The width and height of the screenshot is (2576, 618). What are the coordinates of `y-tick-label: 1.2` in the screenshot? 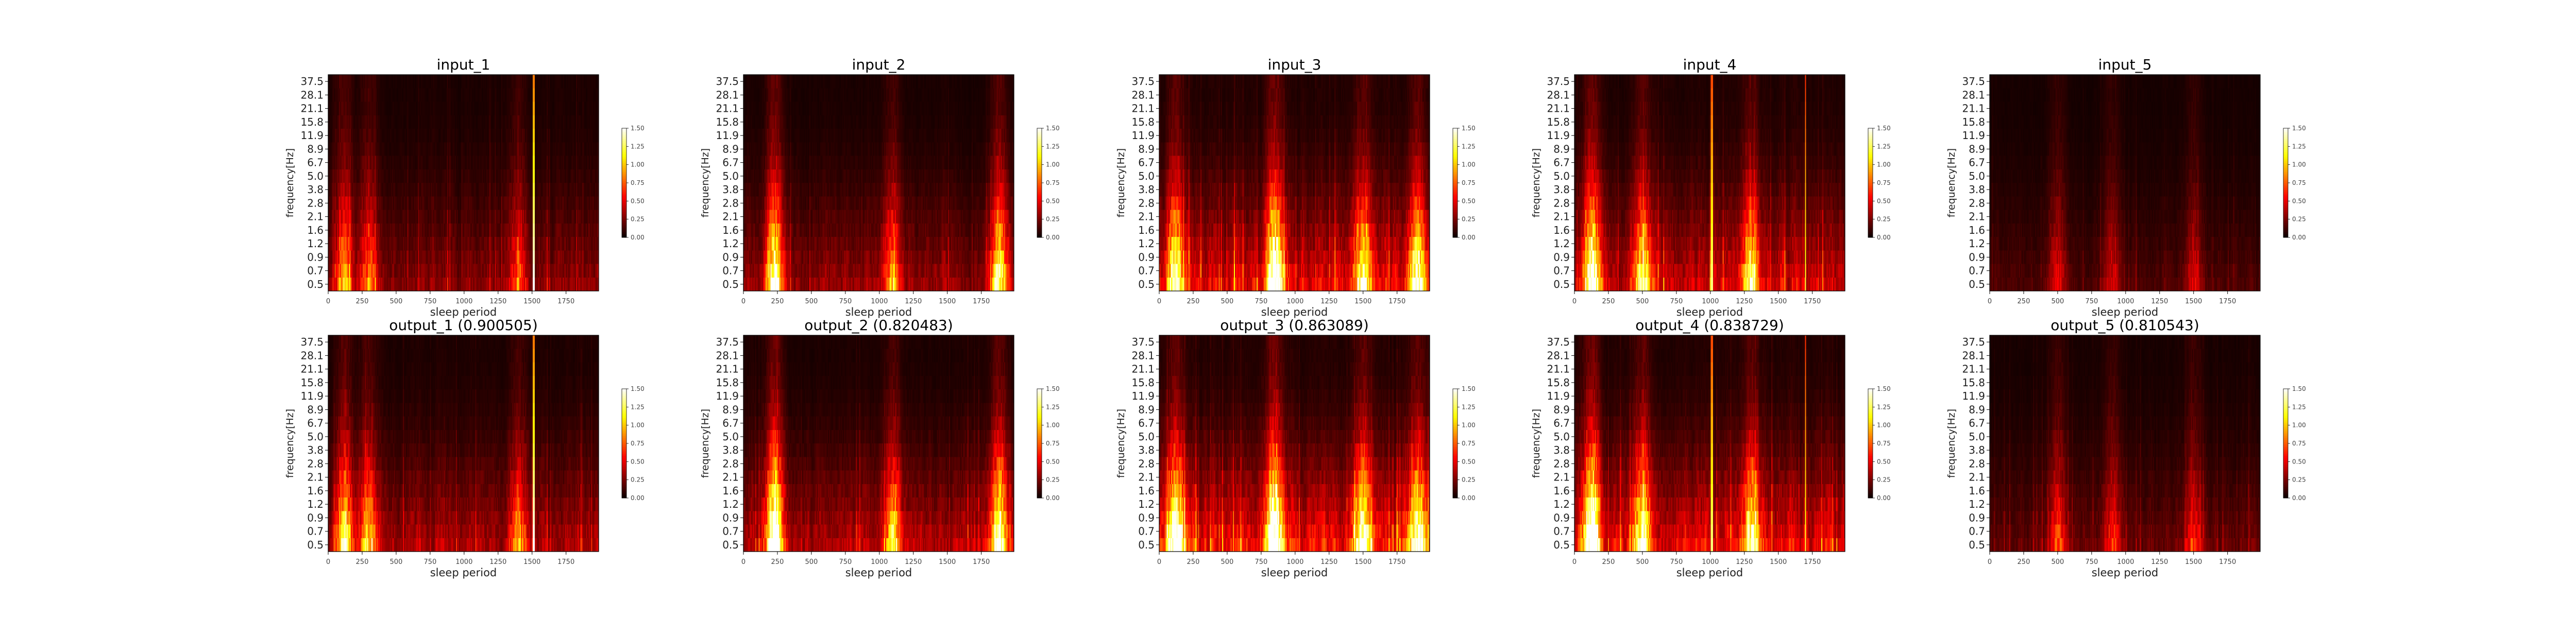 It's located at (315, 243).